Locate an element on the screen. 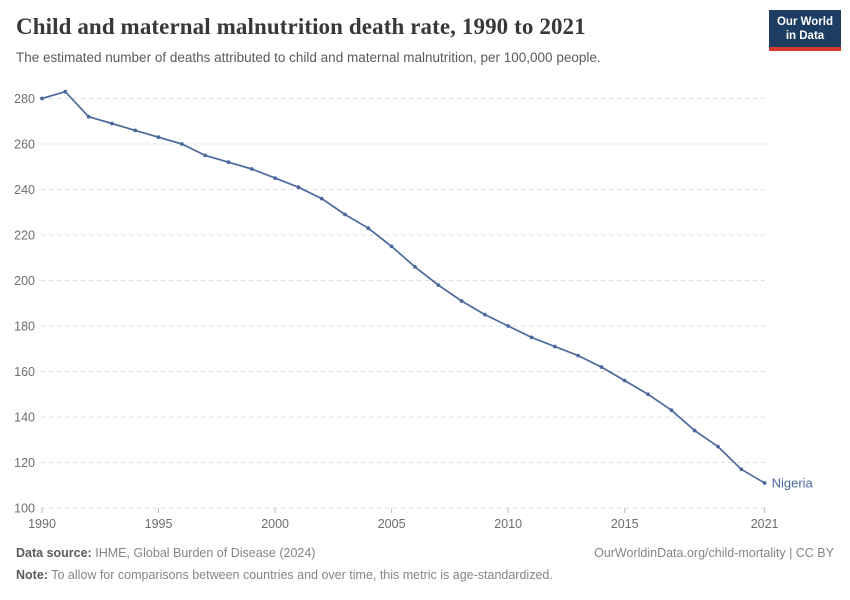 This screenshot has width=850, height=600. data-point-2012 is located at coordinates (554, 346).